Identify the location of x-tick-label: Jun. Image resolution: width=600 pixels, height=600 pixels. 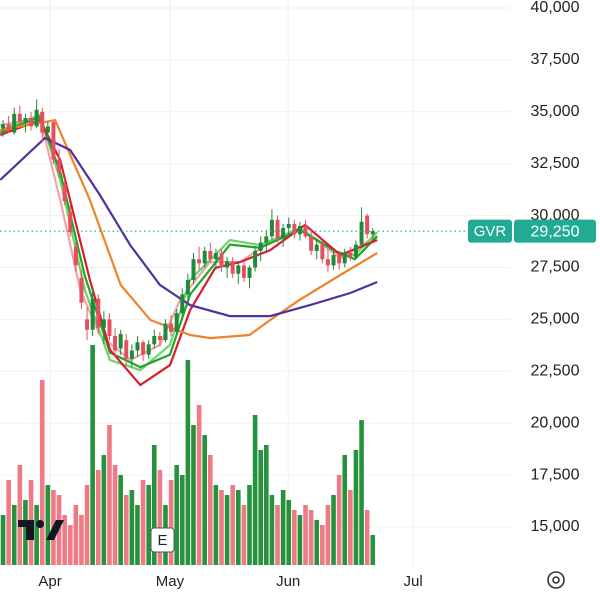
(288, 581).